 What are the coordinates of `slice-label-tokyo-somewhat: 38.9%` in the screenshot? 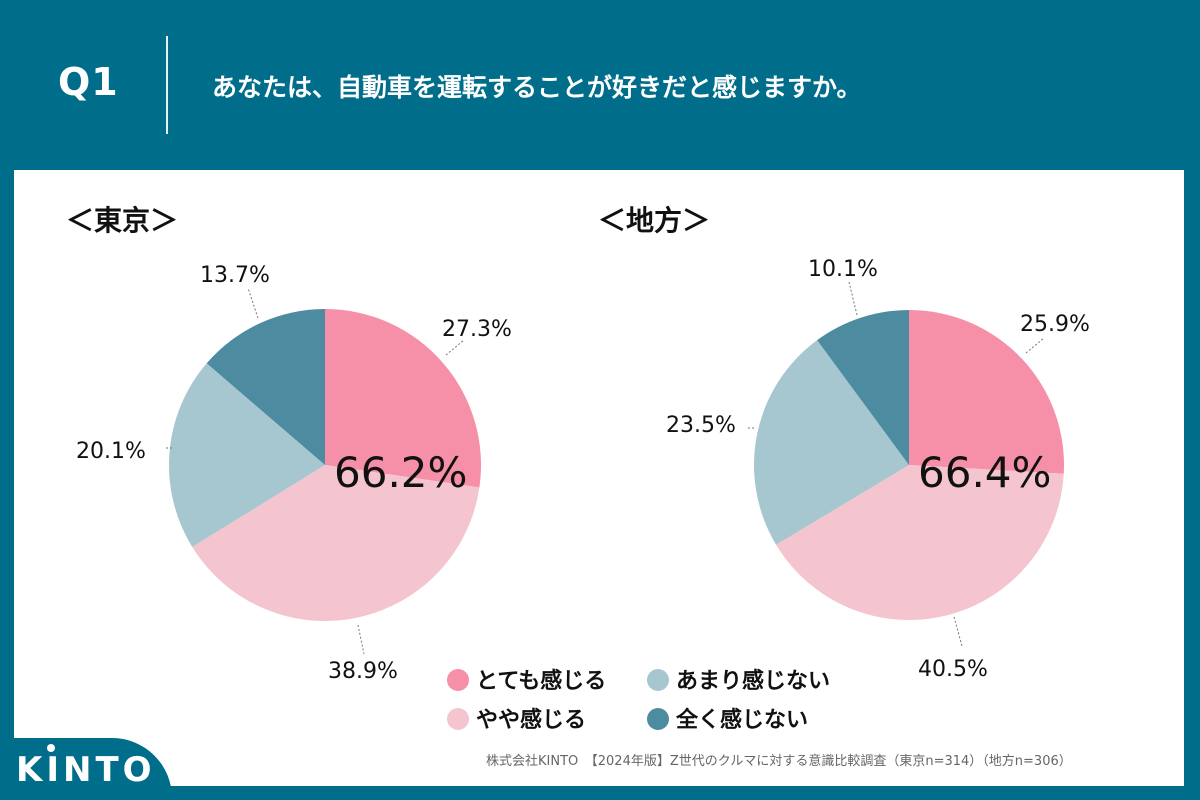 It's located at (363, 671).